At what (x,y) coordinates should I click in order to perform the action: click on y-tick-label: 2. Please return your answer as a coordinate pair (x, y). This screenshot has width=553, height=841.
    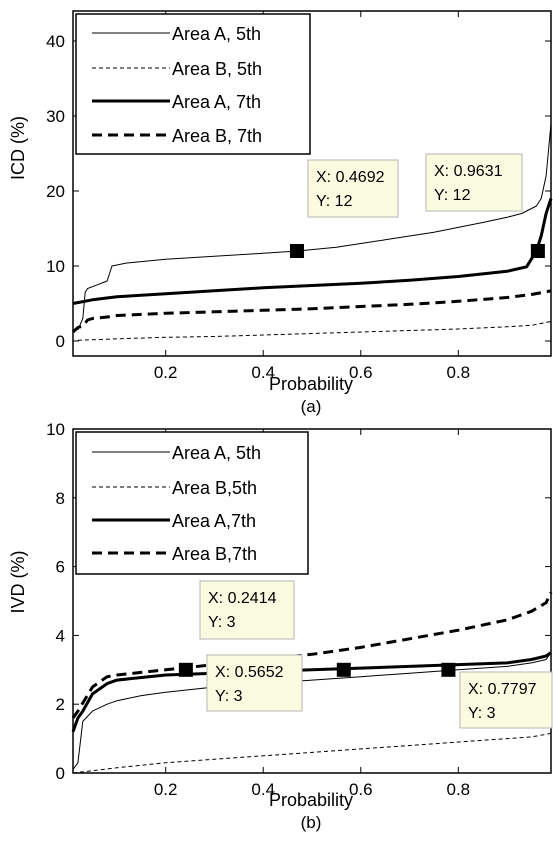
    Looking at the image, I should click on (60, 704).